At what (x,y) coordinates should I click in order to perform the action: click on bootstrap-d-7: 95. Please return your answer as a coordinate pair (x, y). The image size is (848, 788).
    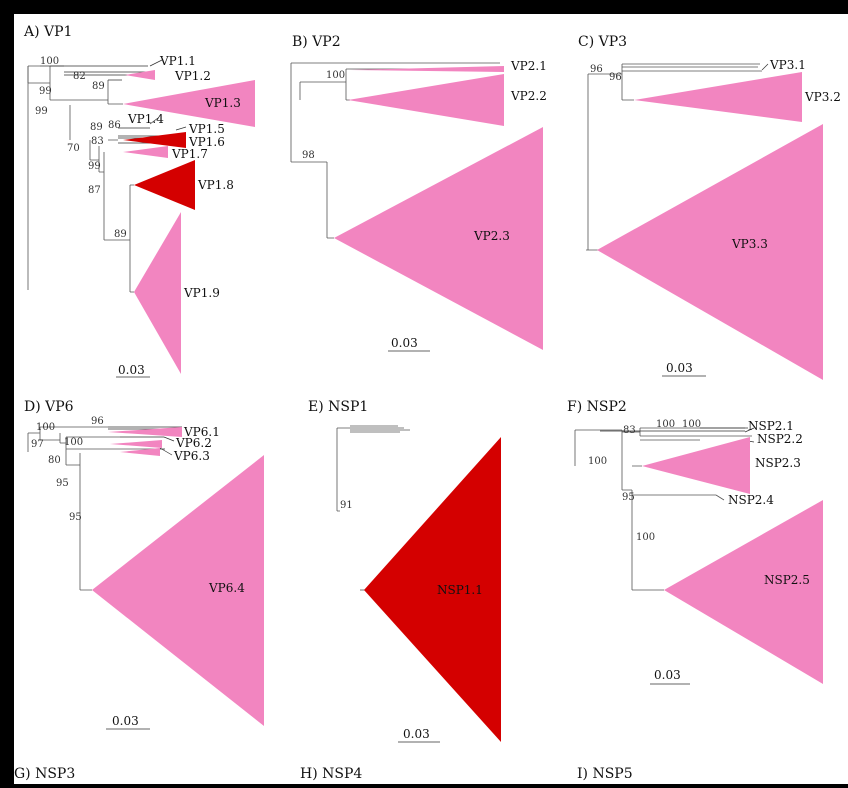
    Looking at the image, I should click on (75, 517).